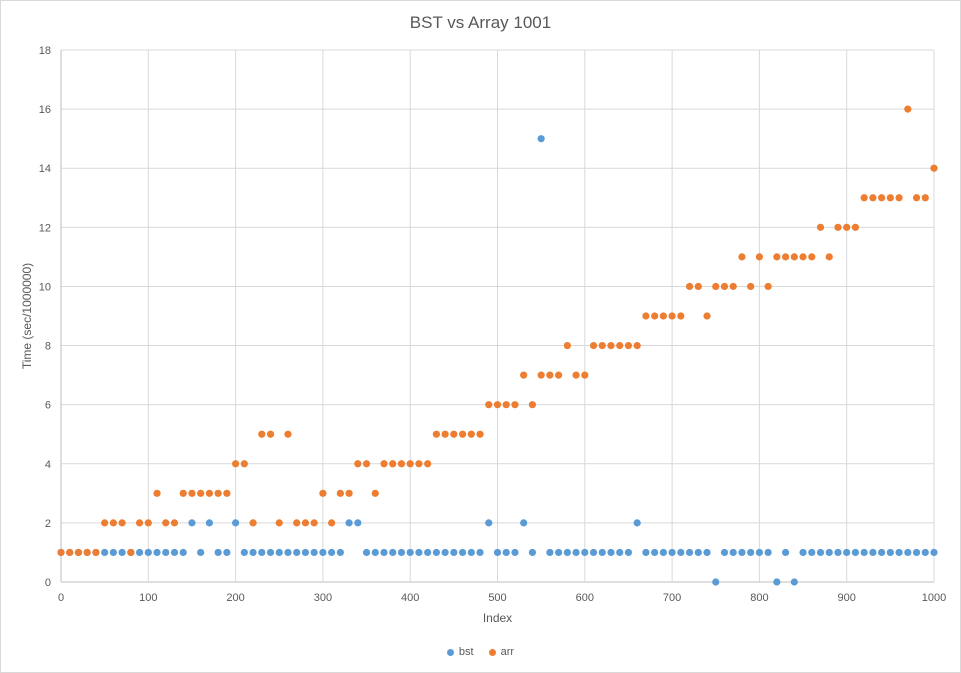 Image resolution: width=961 pixels, height=673 pixels. What do you see at coordinates (45, 110) in the screenshot?
I see `y-tick-label: 16` at bounding box center [45, 110].